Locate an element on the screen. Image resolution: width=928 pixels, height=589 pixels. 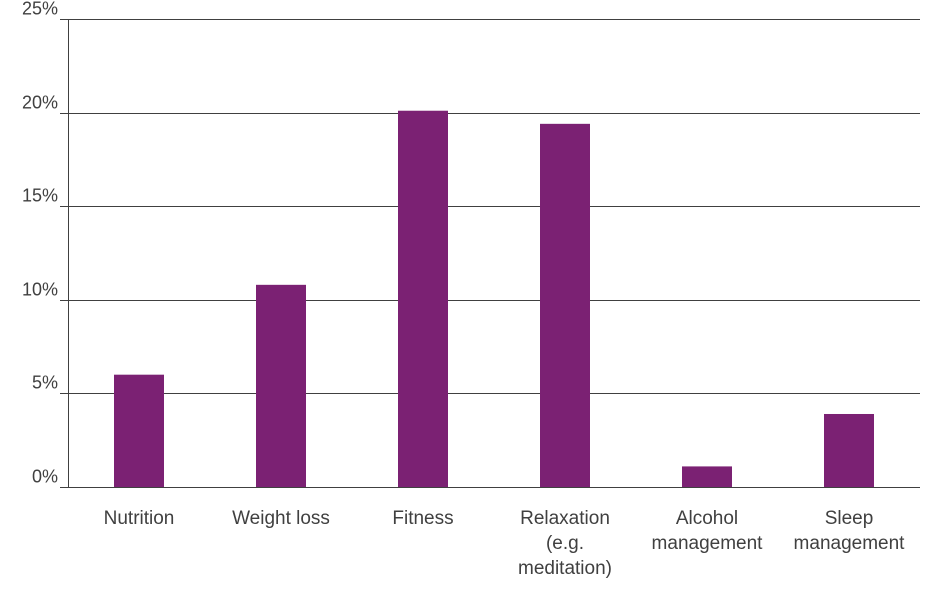
x-category-label-line: Relaxation is located at coordinates (565, 518).